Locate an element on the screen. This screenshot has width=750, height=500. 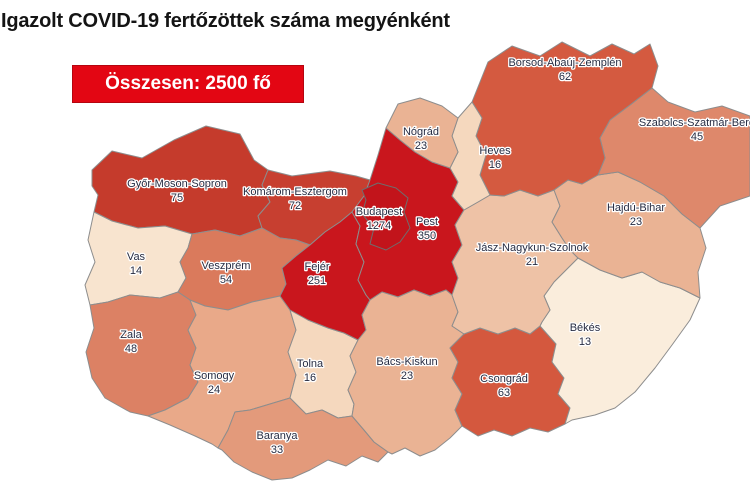
county-komarom-esztergom-name-label: Komárom-Esztergom is located at coordinates (295, 192).